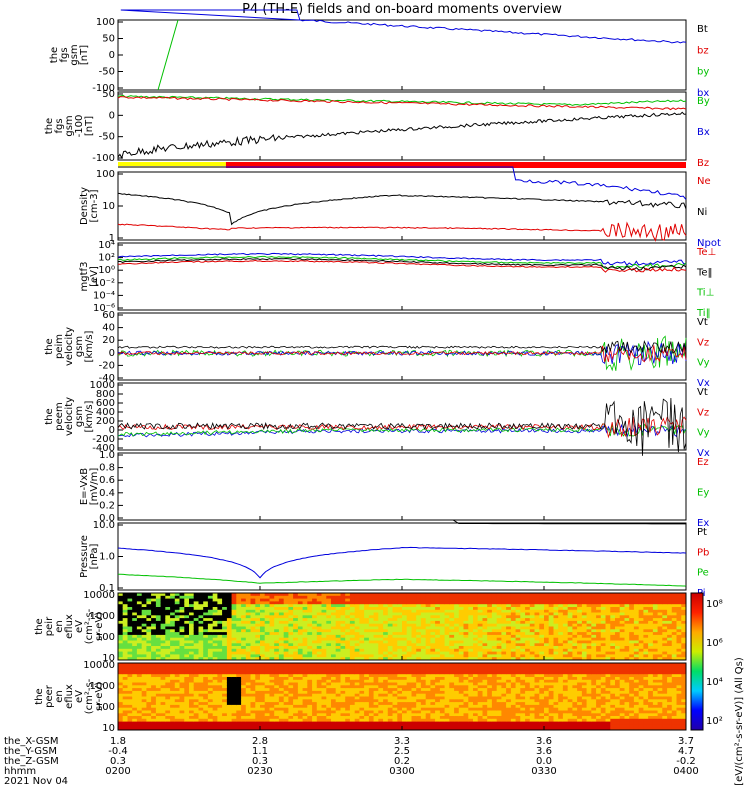 The image size is (750, 800). What do you see at coordinates (402, 427) in the screenshot?
I see `series-peem-vz` at bounding box center [402, 427].